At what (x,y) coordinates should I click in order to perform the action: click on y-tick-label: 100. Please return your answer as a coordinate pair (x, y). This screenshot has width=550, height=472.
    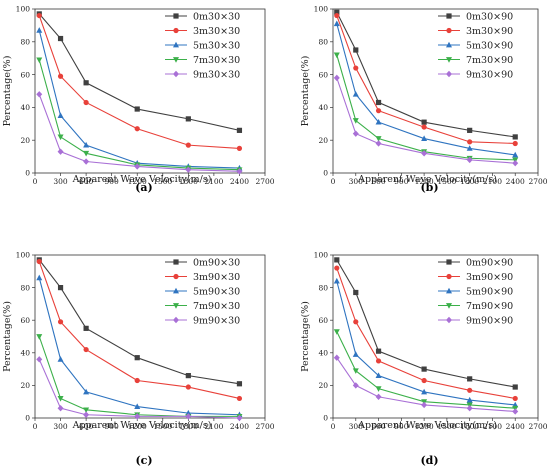
    Looking at the image, I should click on (321, 255).